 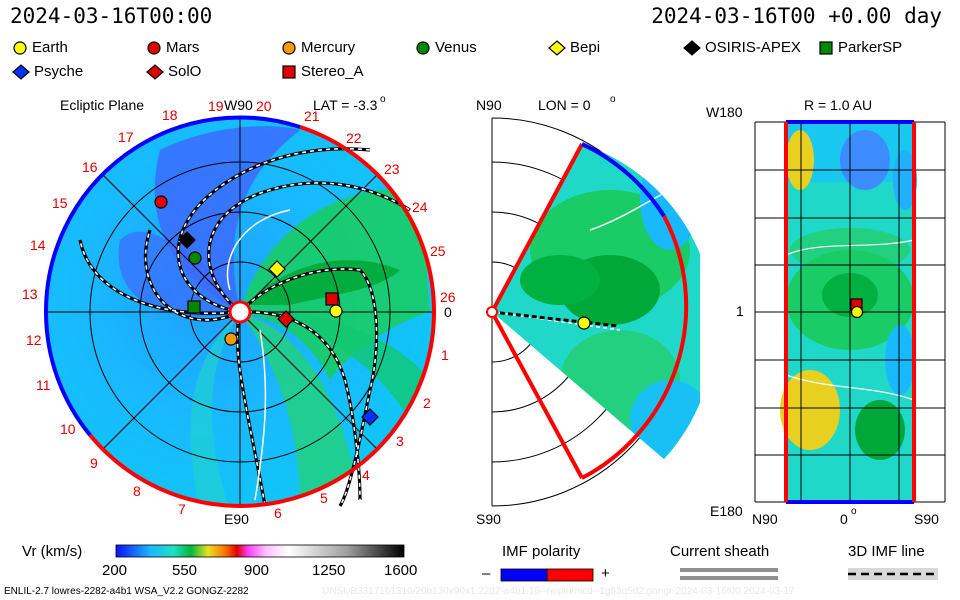 What do you see at coordinates (236, 519) in the screenshot?
I see `ecliptic-bottom-label: E90` at bounding box center [236, 519].